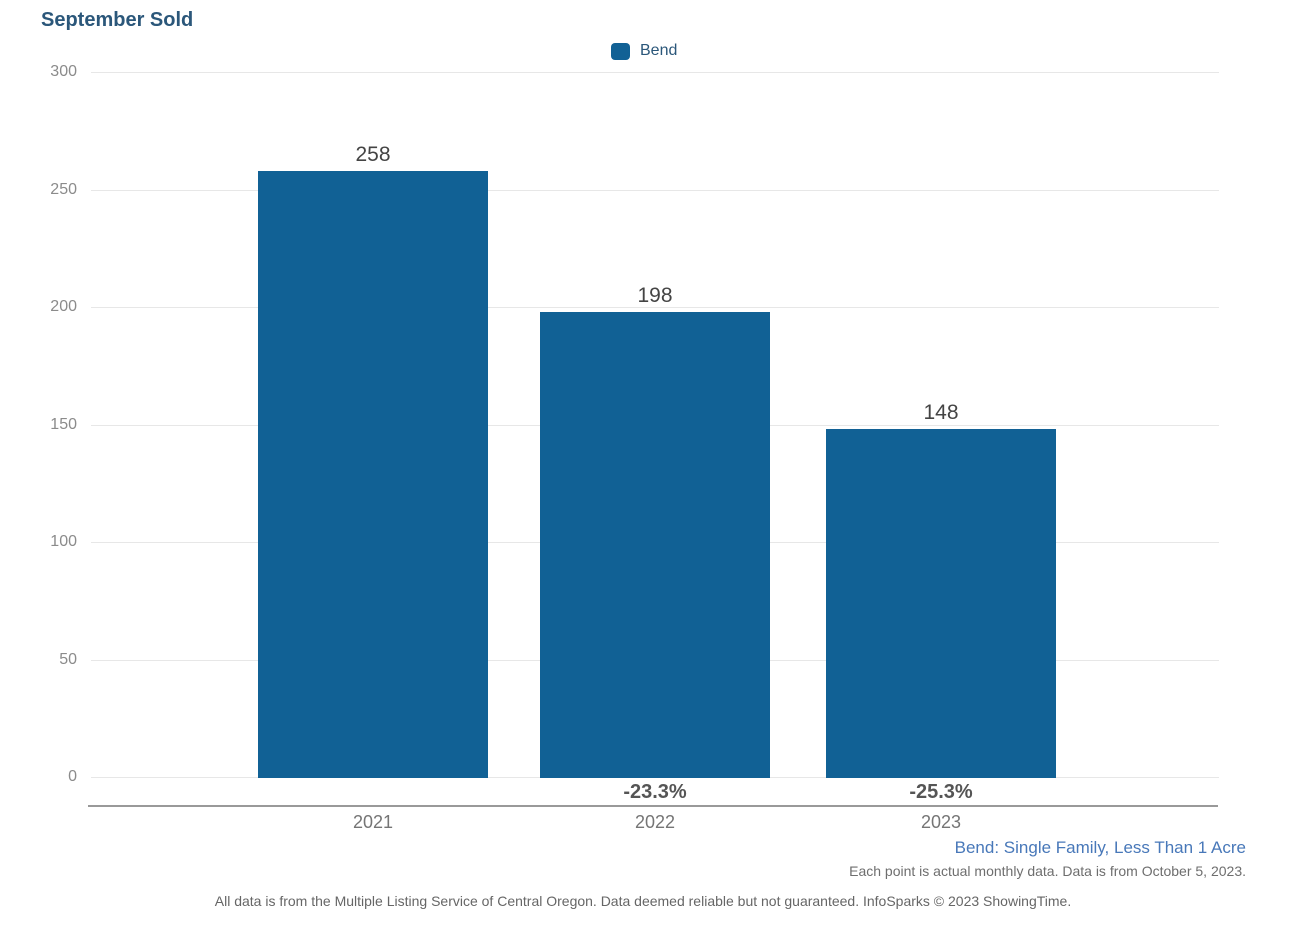  I want to click on pct-change-label: -25.3%, so click(941, 792).